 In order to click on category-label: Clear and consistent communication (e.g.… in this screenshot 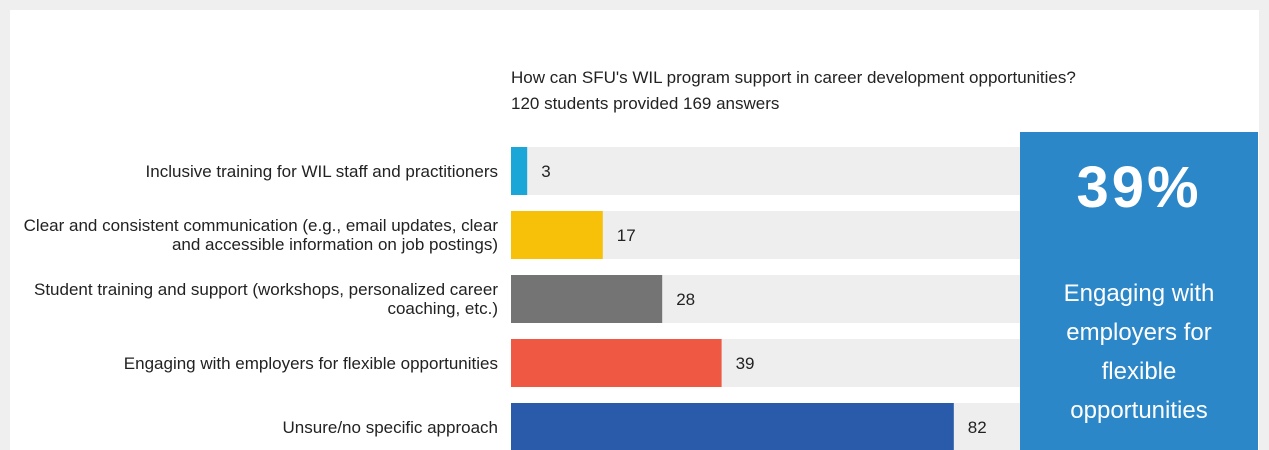, I will do `click(260, 235)`.